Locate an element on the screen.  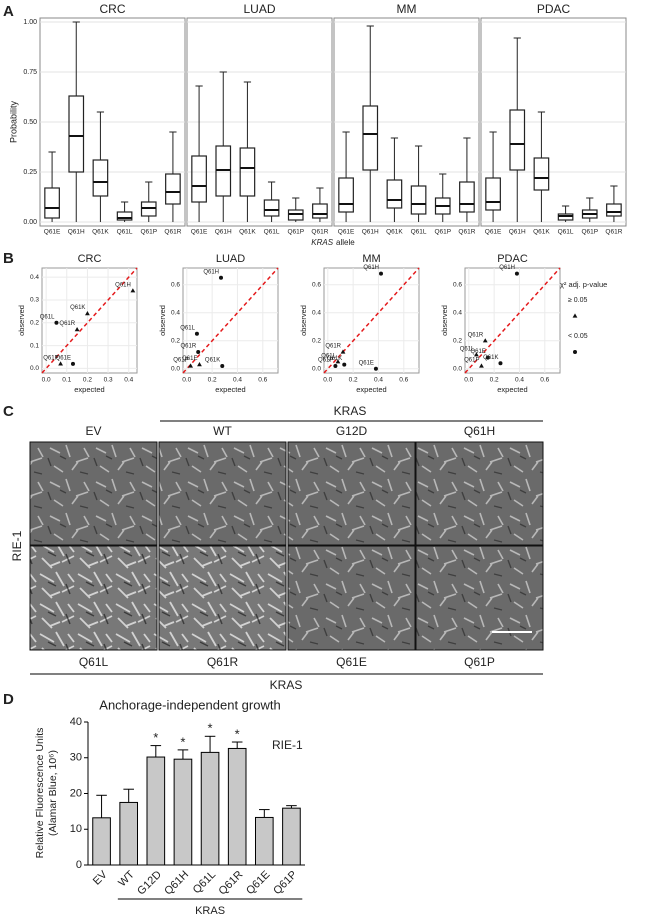
y-tick-label: 0.1 is located at coordinates (34, 345).